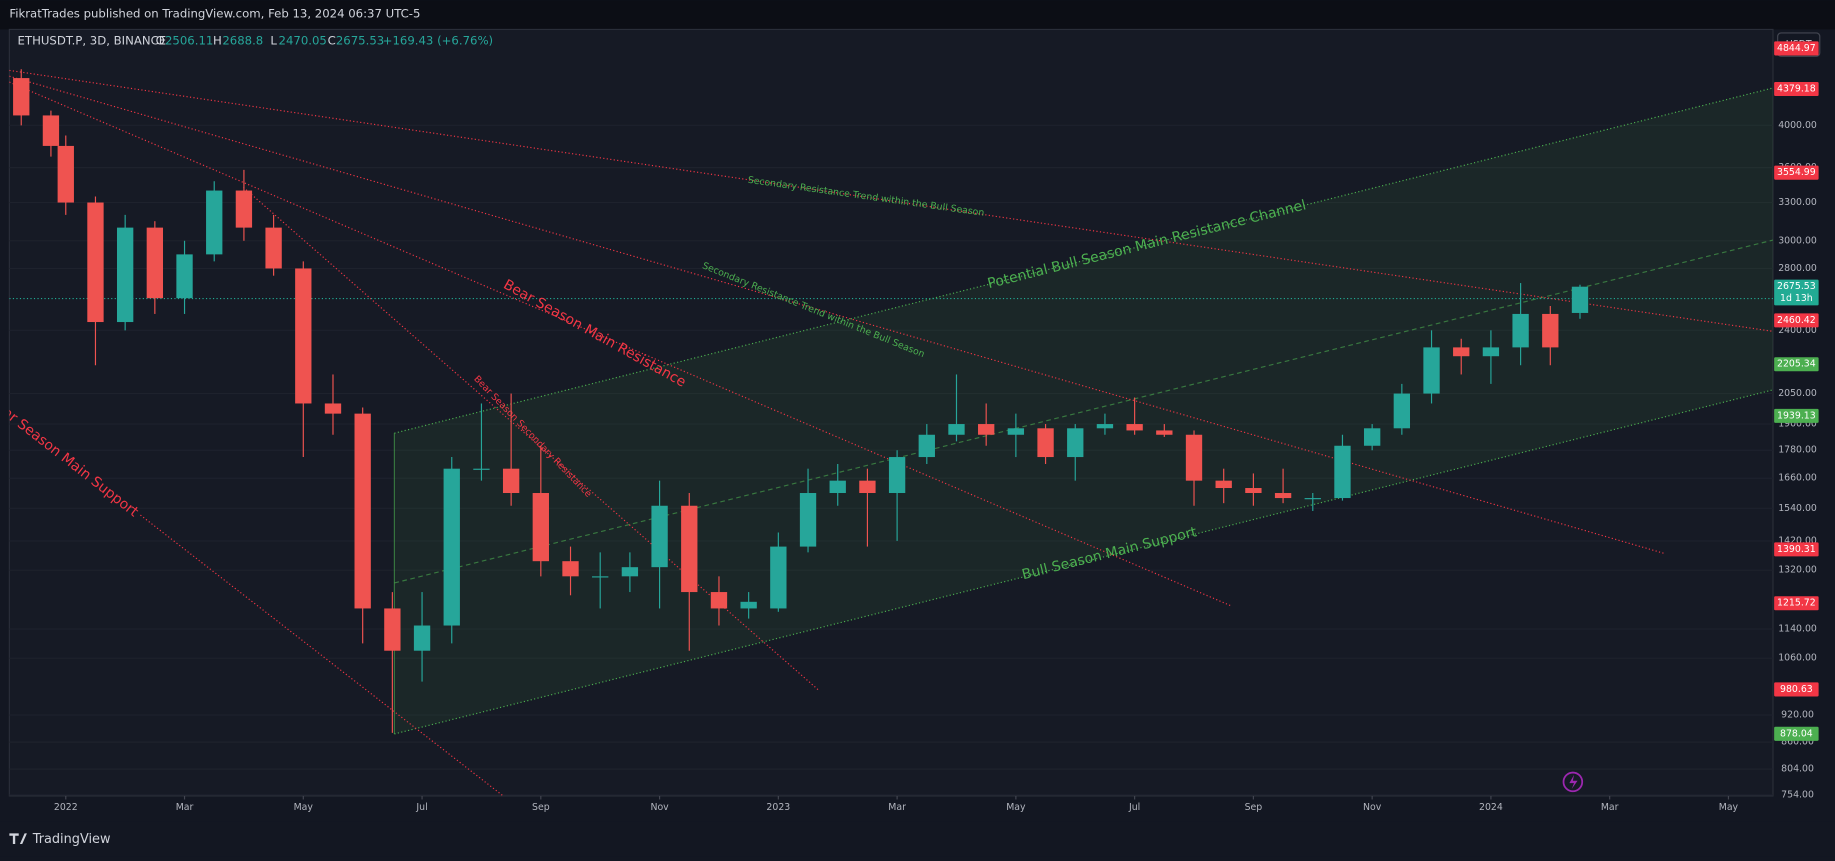 This screenshot has height=861, width=1835. What do you see at coordinates (659, 807) in the screenshot?
I see `x-tick-label: Nov` at bounding box center [659, 807].